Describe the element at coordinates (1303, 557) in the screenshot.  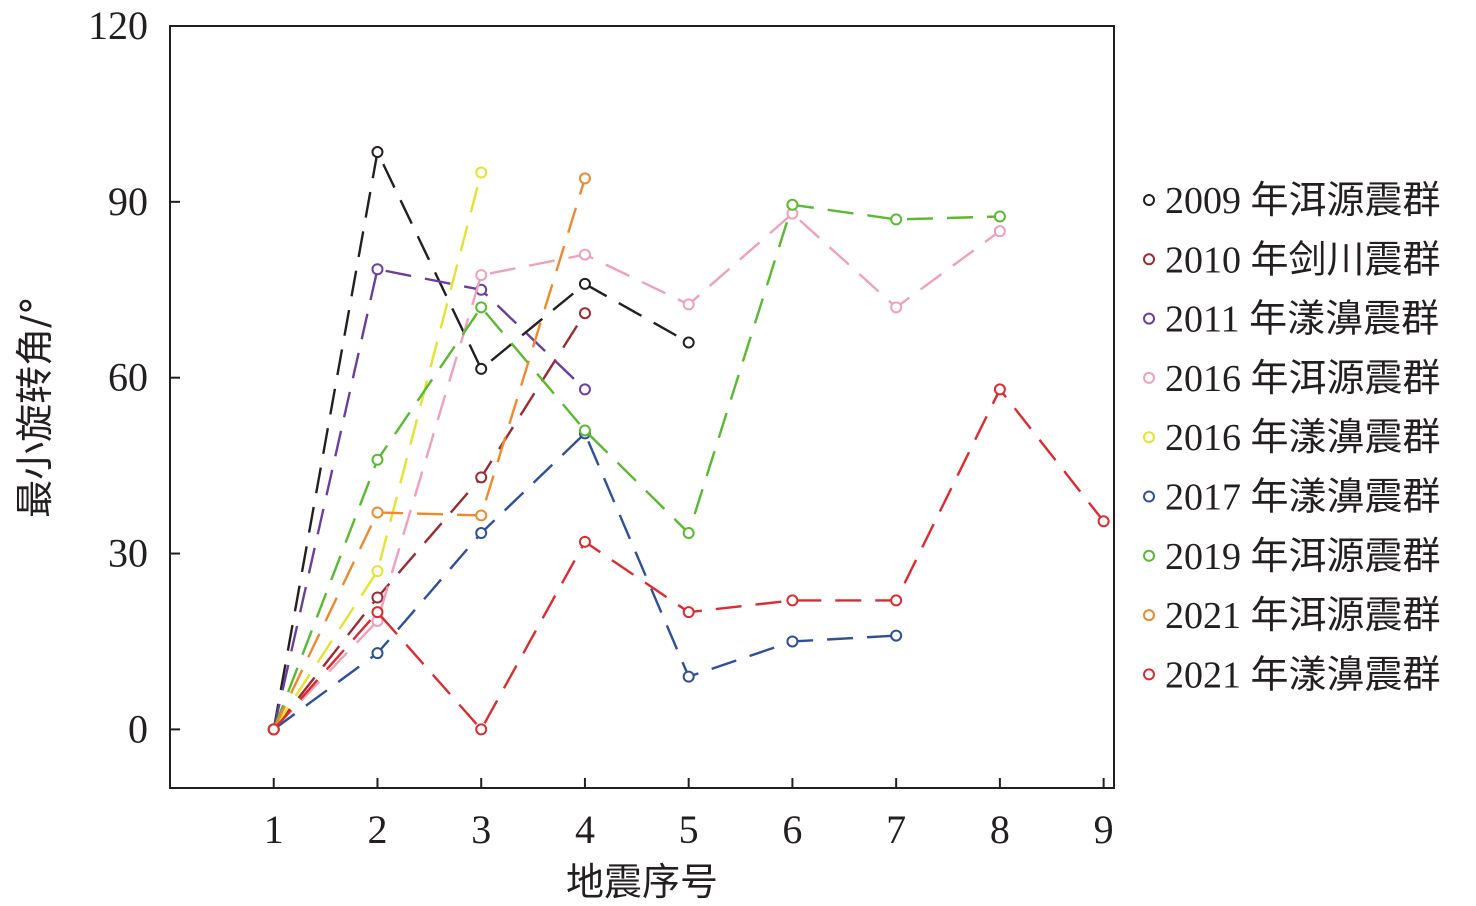
I see `legend-label: 2019 年洱源震群` at that location.